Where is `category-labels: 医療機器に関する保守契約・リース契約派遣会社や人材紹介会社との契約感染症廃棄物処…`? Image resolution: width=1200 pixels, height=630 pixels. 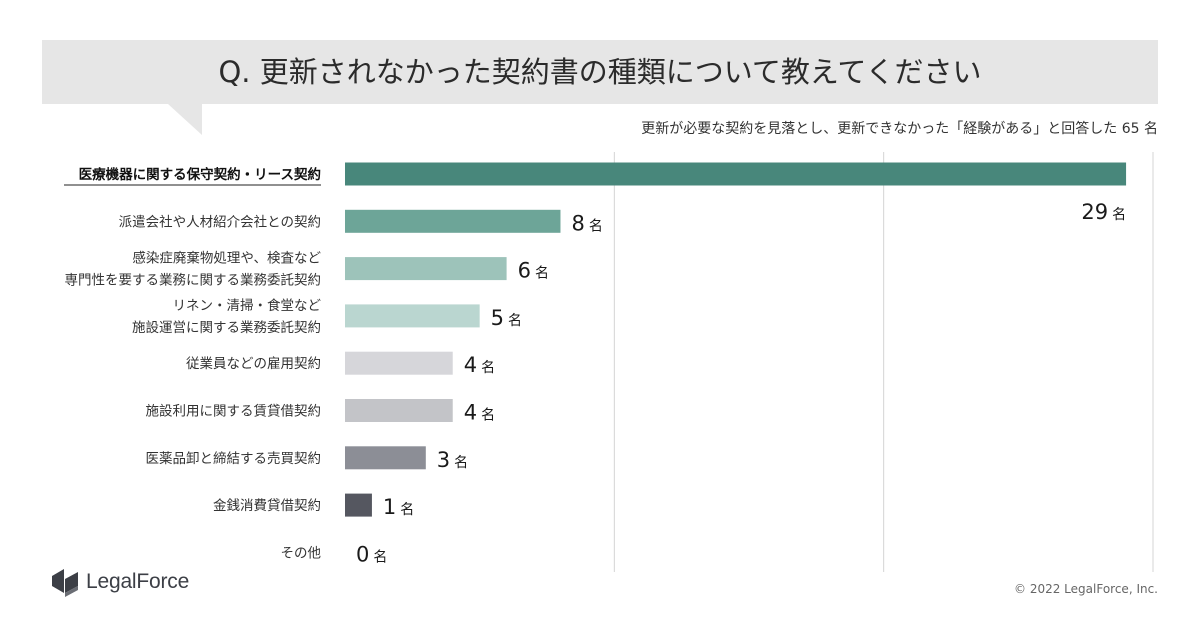
category-labels: 医療機器に関する保守契約・リース契約派遣会社や人材紹介会社との契約感染症廃棄物処… is located at coordinates (192, 363).